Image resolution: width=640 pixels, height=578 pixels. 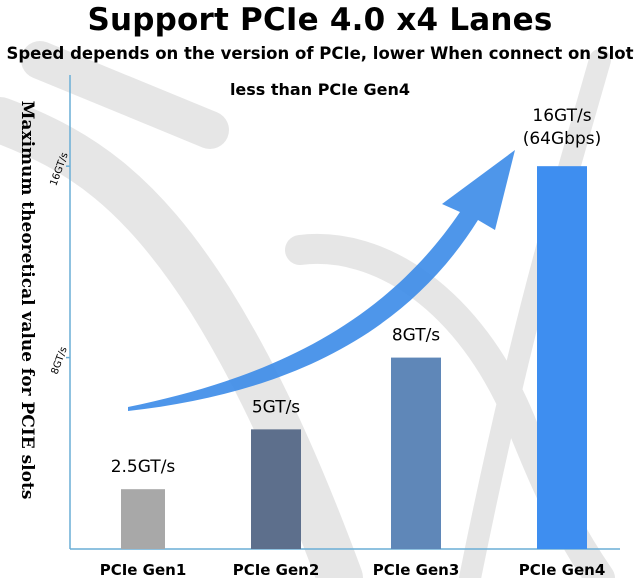 What do you see at coordinates (276, 569) in the screenshot?
I see `x-tick-label: PCIe Gen2` at bounding box center [276, 569].